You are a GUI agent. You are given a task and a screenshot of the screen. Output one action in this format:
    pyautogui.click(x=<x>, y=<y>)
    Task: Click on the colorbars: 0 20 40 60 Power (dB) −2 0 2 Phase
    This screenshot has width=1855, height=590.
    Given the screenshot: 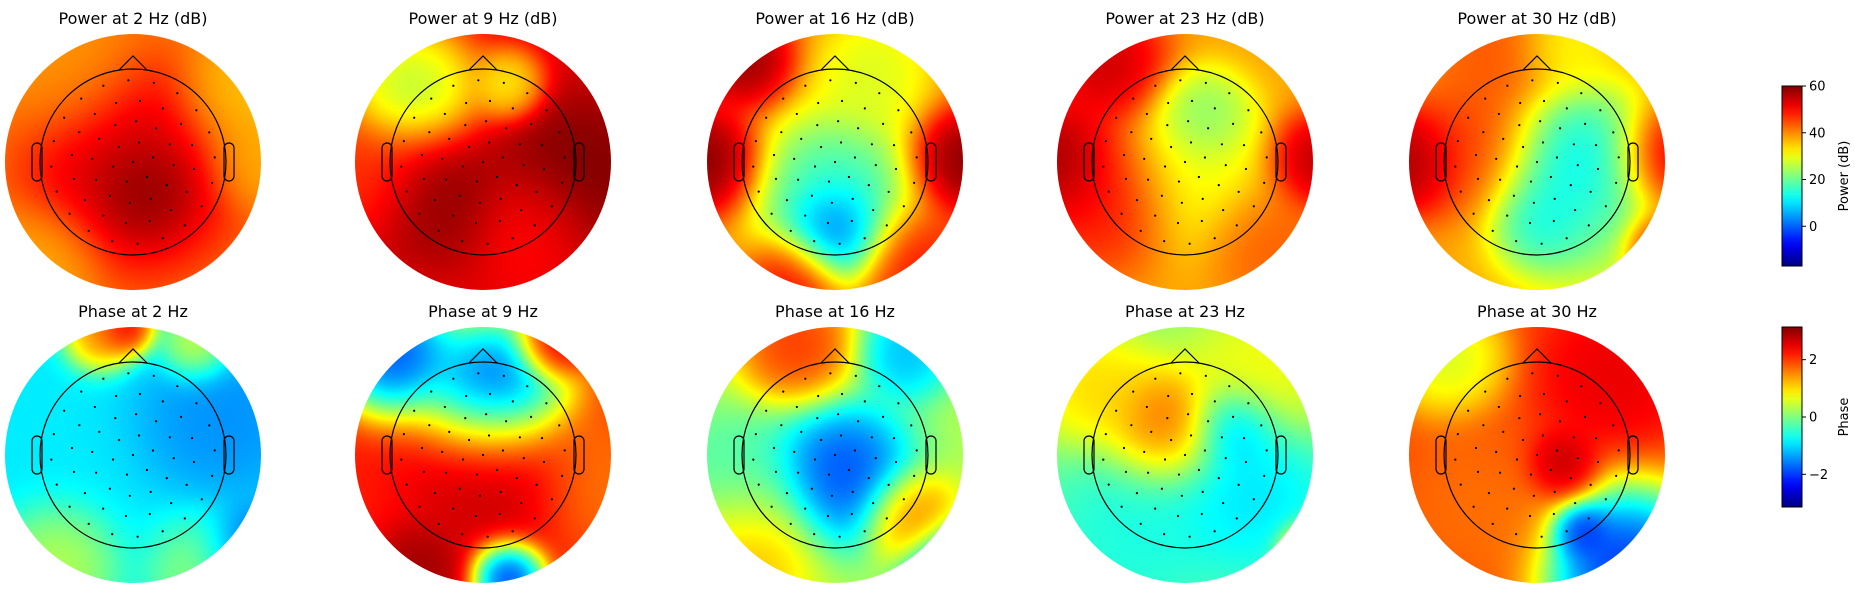 What is the action you would take?
    pyautogui.click(x=1816, y=294)
    